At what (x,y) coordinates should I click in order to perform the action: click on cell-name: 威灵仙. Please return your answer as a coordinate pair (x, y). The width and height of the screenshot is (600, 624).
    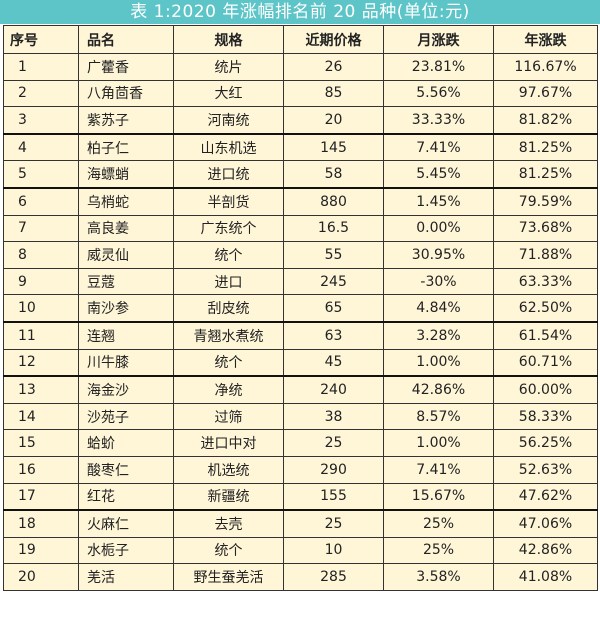
    Looking at the image, I should click on (126, 255).